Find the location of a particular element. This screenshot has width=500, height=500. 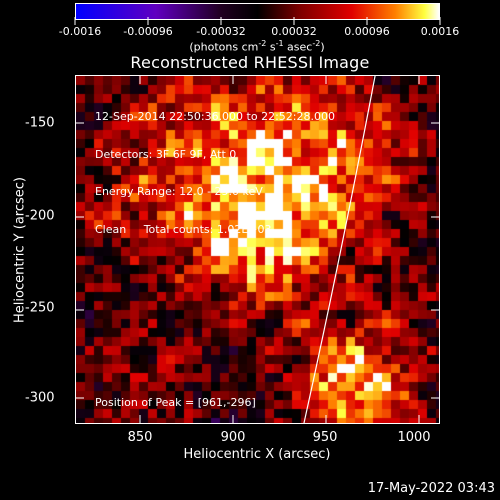

method-counts: Clean Total counts: 1.02E+03 is located at coordinates (183, 229).